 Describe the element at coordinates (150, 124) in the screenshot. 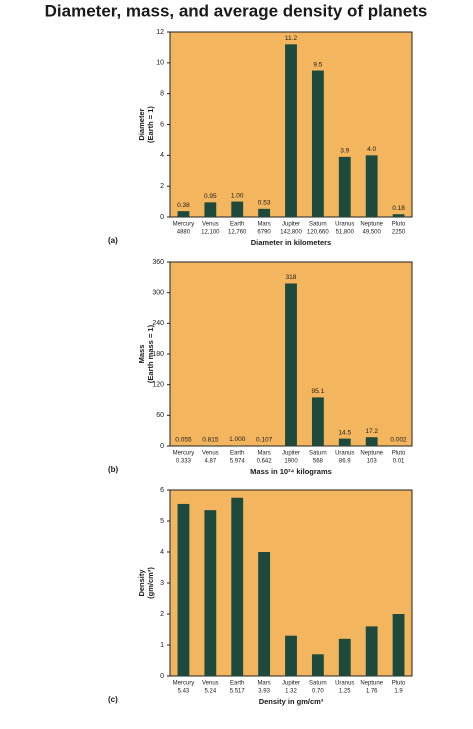

I see `y-axis-label: (Earth = 1)` at that location.